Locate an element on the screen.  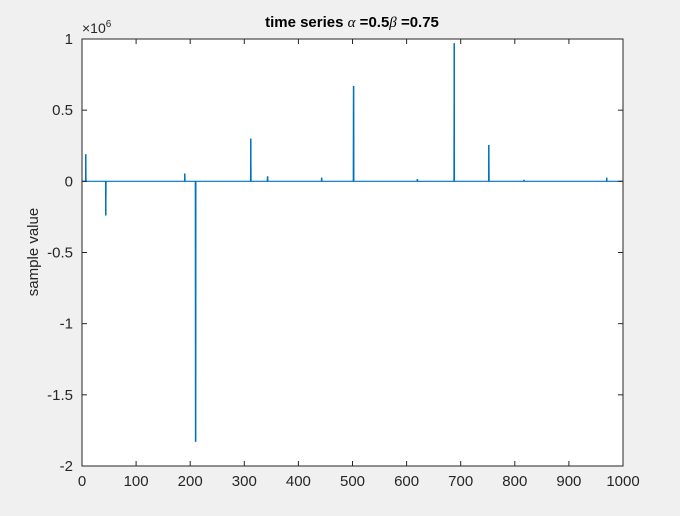
x-tick-label: 500 is located at coordinates (352, 481).